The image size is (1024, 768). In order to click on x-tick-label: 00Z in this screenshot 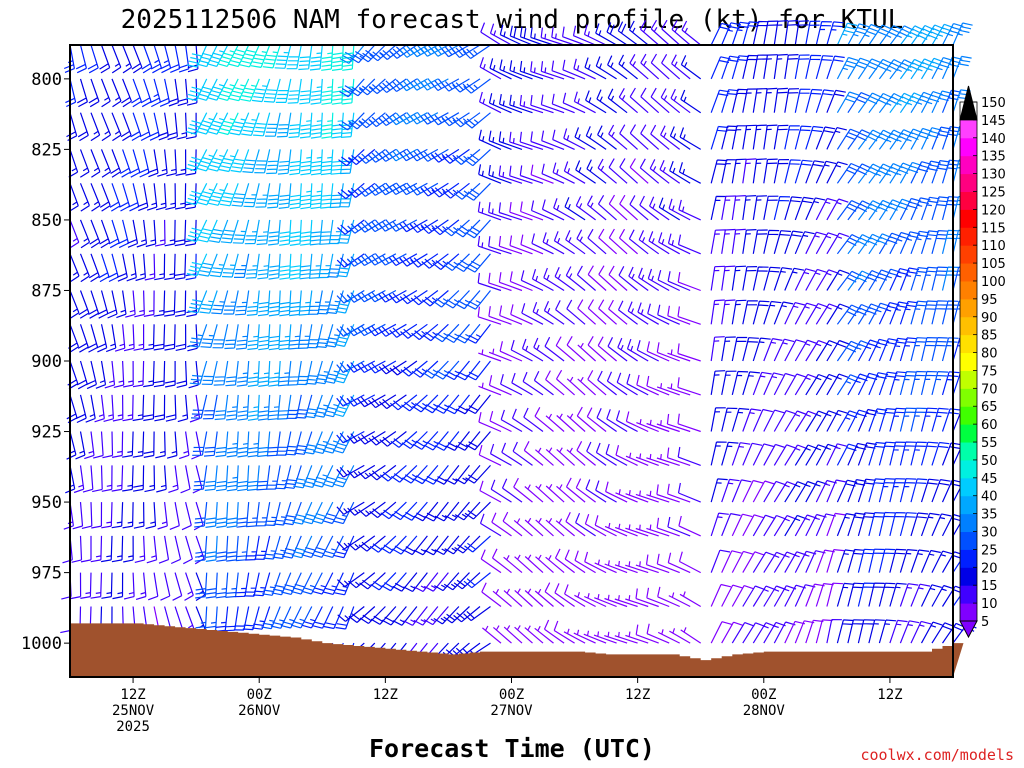, I will do `click(511, 695)`.